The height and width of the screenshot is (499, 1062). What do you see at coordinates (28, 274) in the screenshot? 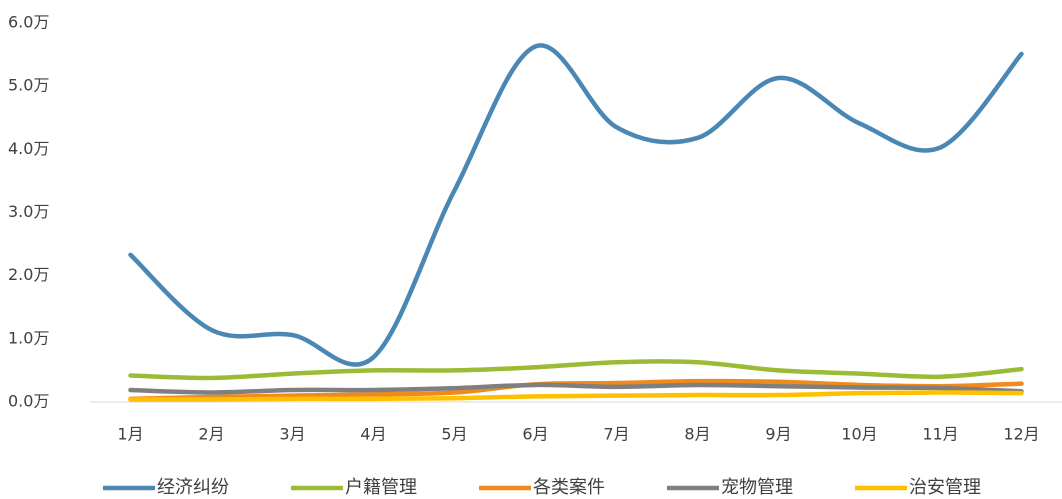
I see `y-tick-label: 2.0万` at bounding box center [28, 274].